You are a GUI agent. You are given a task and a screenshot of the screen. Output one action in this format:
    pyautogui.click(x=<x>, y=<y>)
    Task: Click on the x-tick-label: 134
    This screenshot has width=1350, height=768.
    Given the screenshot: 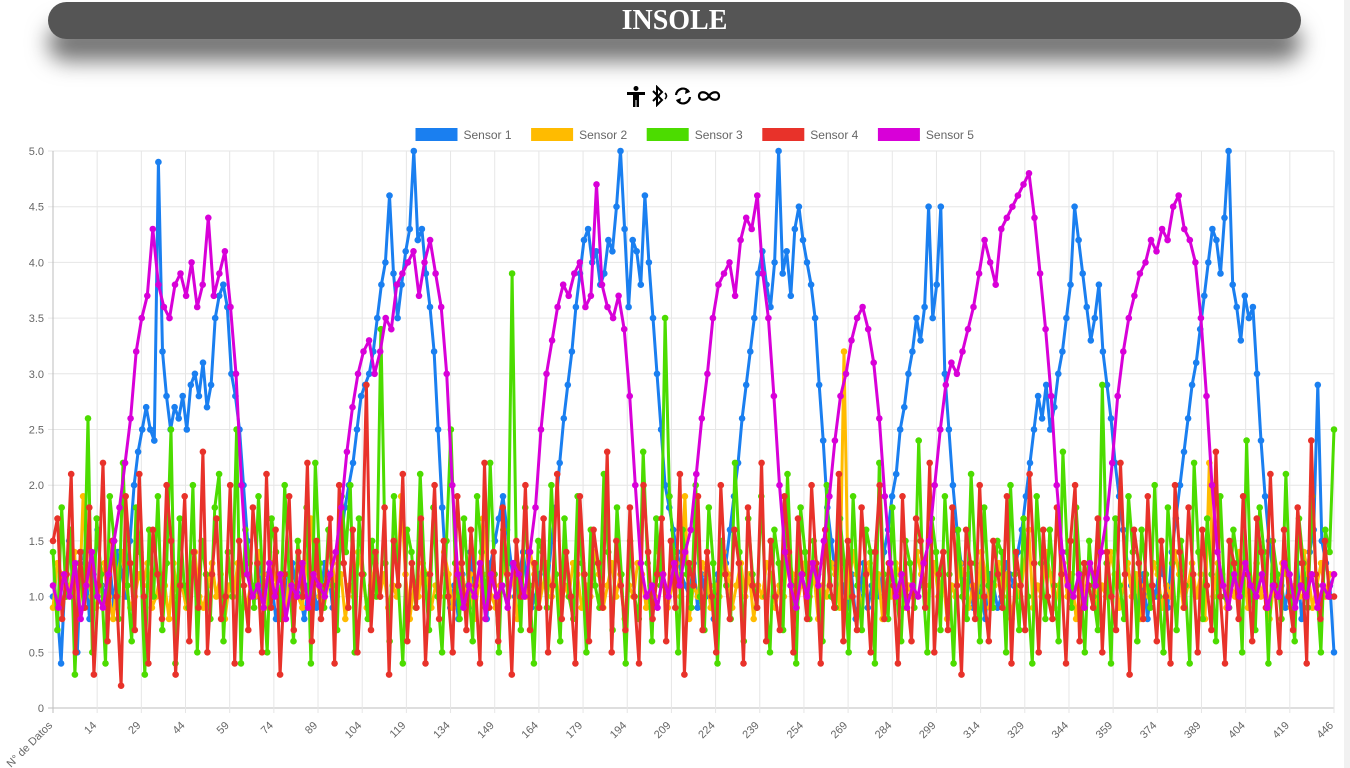 What is the action you would take?
    pyautogui.click(x=441, y=730)
    